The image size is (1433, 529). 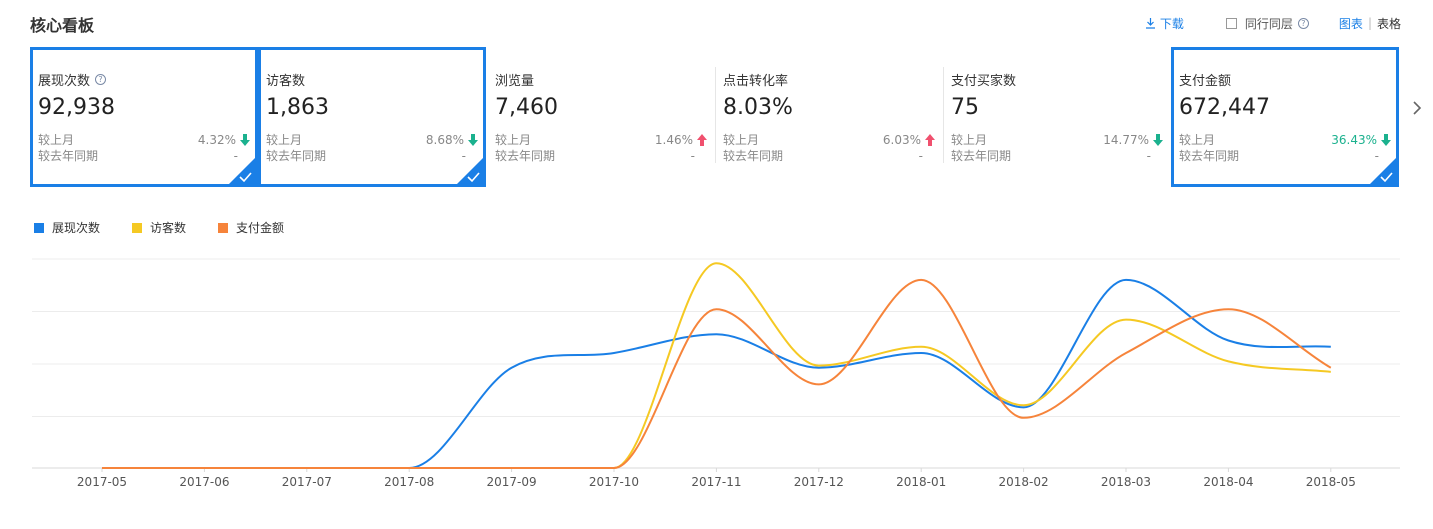 I want to click on metric-label: 点击转化率, so click(x=756, y=81).